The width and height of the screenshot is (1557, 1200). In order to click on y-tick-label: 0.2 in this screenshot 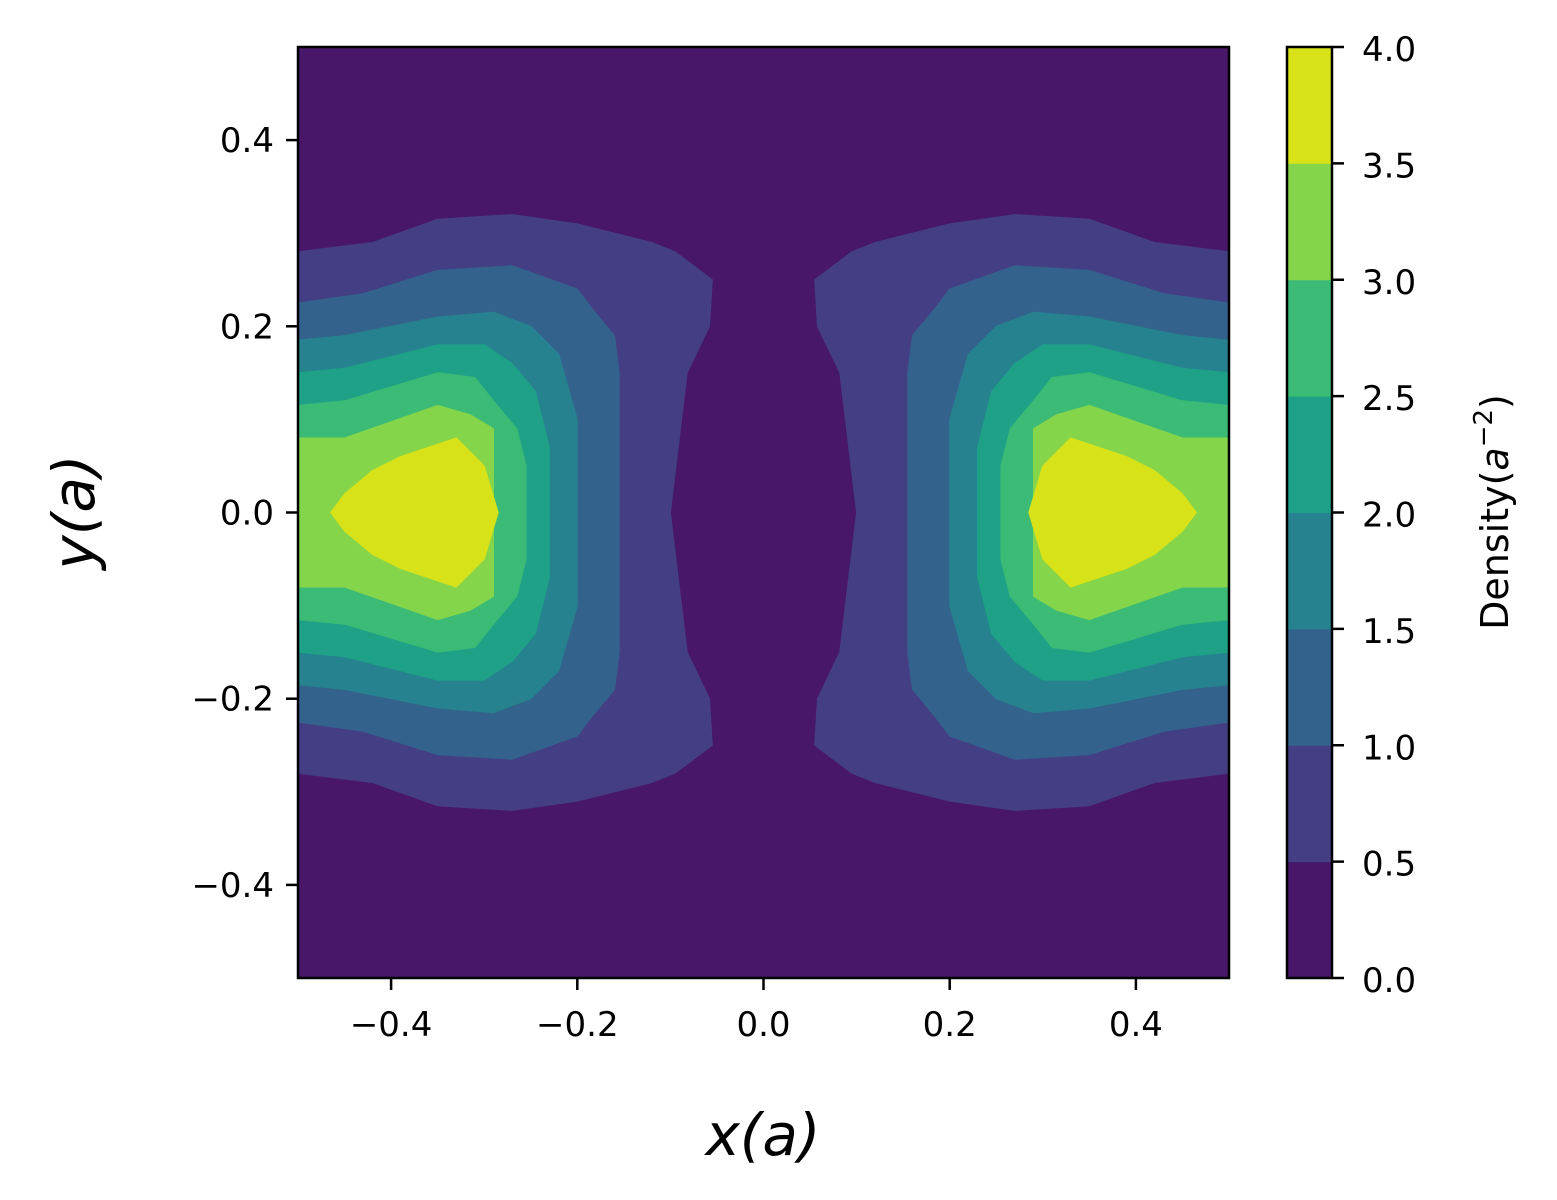, I will do `click(247, 327)`.